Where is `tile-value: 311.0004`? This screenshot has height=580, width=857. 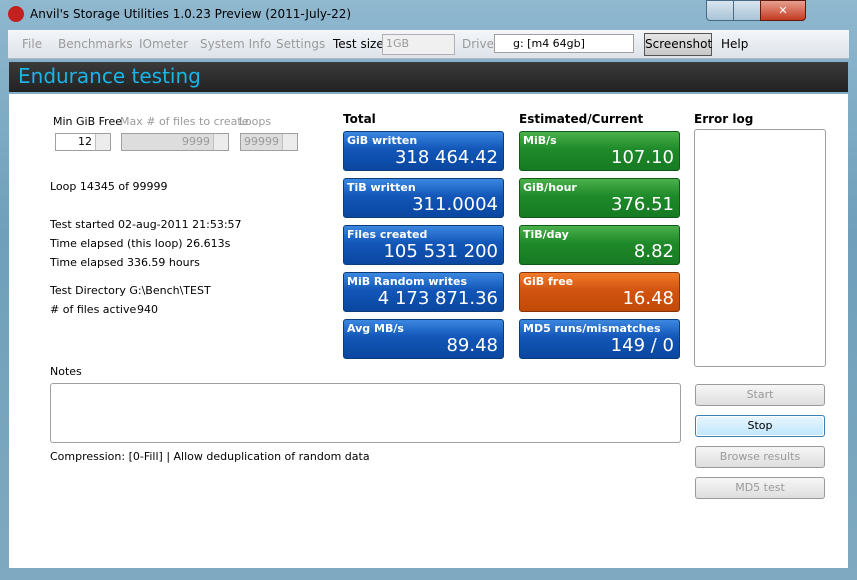 tile-value: 311.0004 is located at coordinates (455, 204).